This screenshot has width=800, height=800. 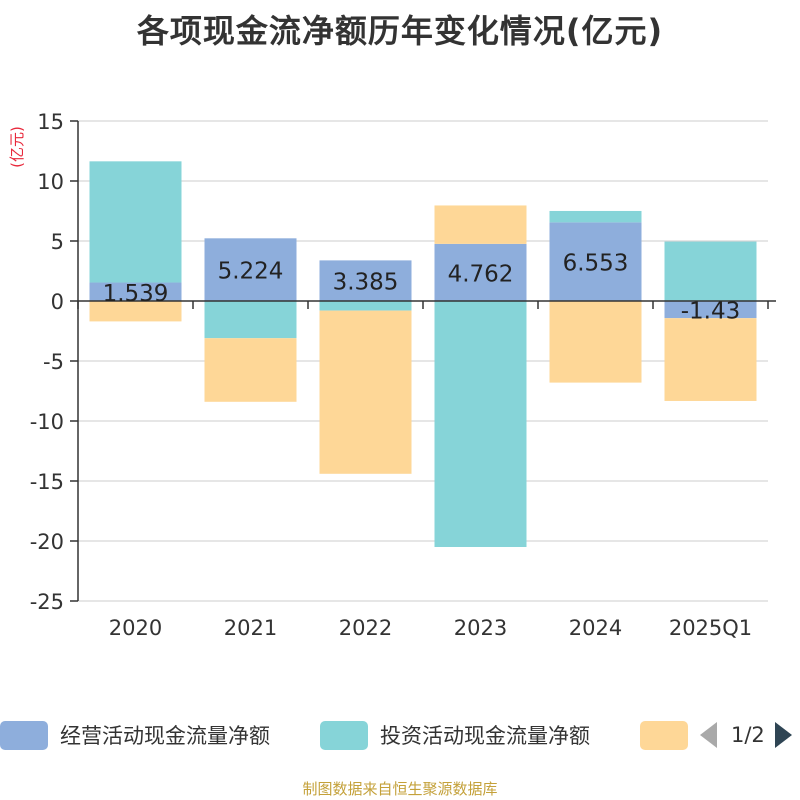 I want to click on legend-label-operating: 经营活动现金流量净额, so click(x=165, y=736).